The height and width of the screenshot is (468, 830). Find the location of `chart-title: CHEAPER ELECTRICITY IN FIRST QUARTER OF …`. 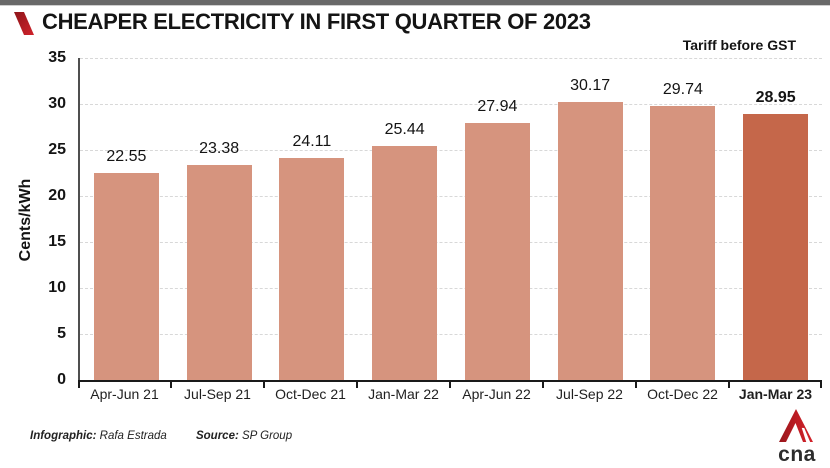

chart-title: CHEAPER ELECTRICITY IN FIRST QUARTER OF … is located at coordinates (316, 21).